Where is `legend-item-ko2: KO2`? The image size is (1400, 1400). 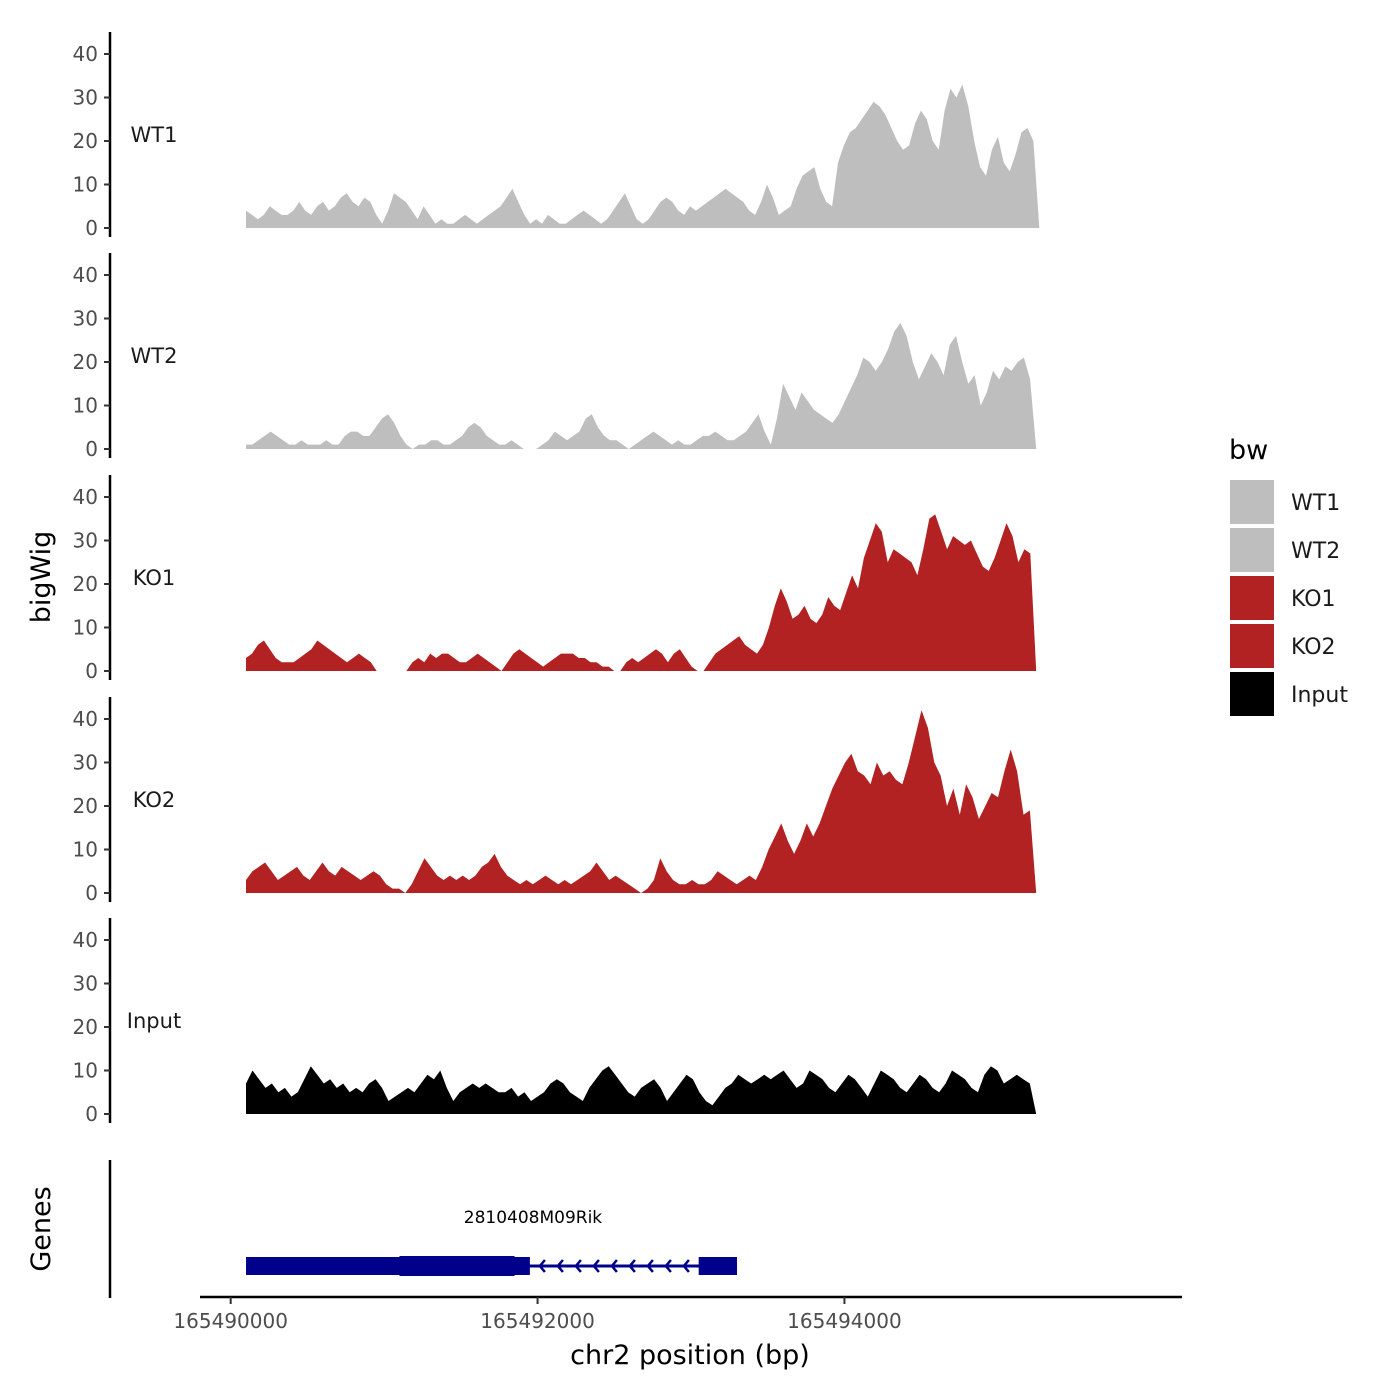
legend-item-ko2: KO2 is located at coordinates (1283, 646).